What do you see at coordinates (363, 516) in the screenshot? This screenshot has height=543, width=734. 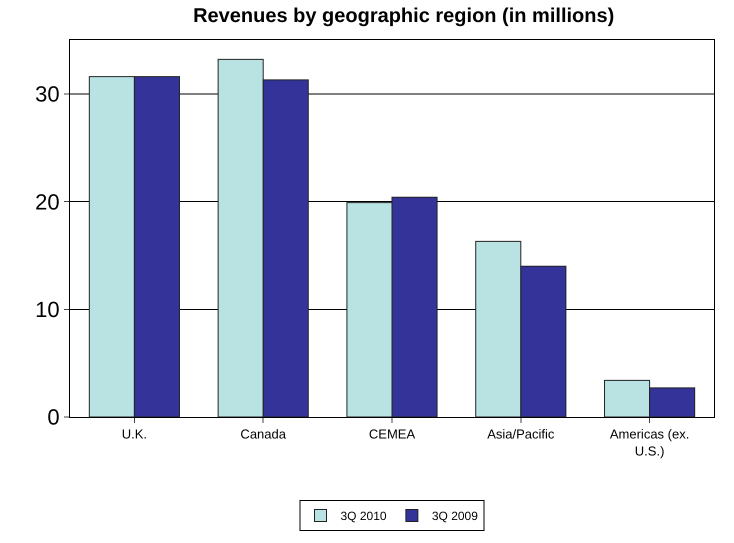 I see `legend-label: 3Q 2010` at bounding box center [363, 516].